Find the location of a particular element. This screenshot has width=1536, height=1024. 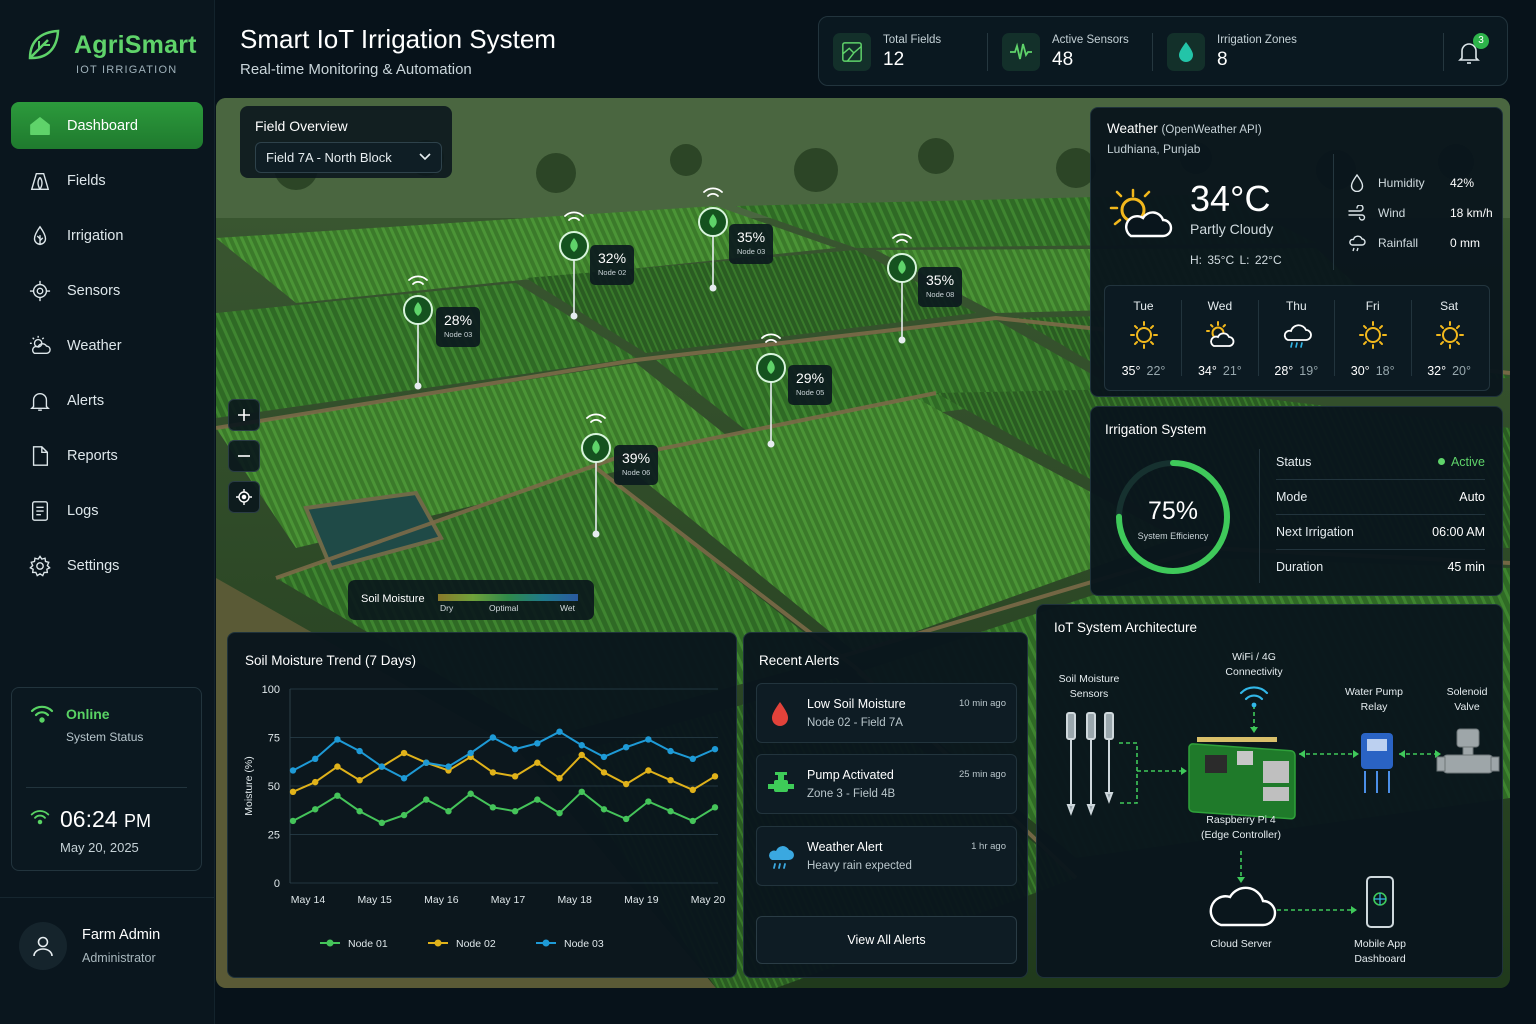

avatar is located at coordinates (43, 946).